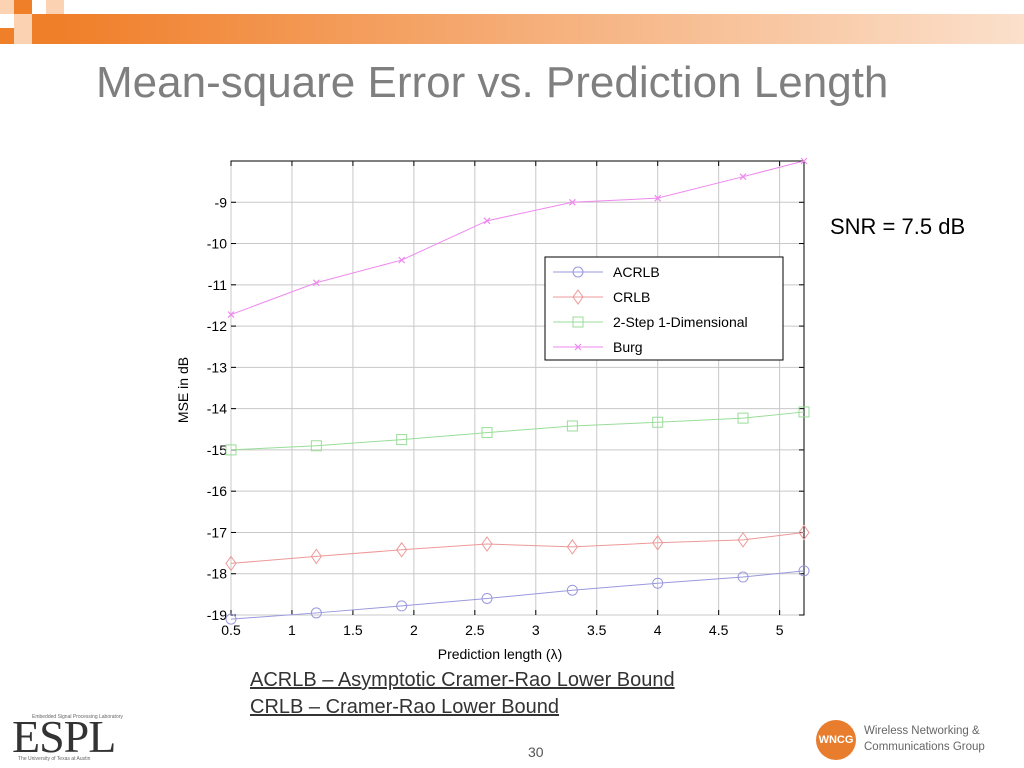 The image size is (1024, 768). What do you see at coordinates (414, 630) in the screenshot?
I see `x-tick-label: 2` at bounding box center [414, 630].